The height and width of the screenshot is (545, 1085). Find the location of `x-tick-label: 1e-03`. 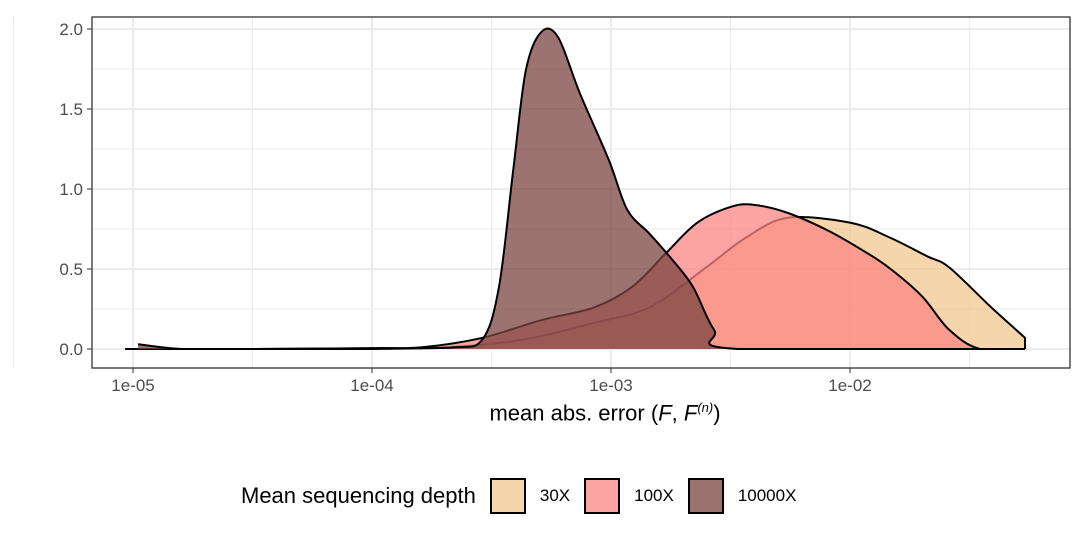

x-tick-label: 1e-03 is located at coordinates (610, 385).